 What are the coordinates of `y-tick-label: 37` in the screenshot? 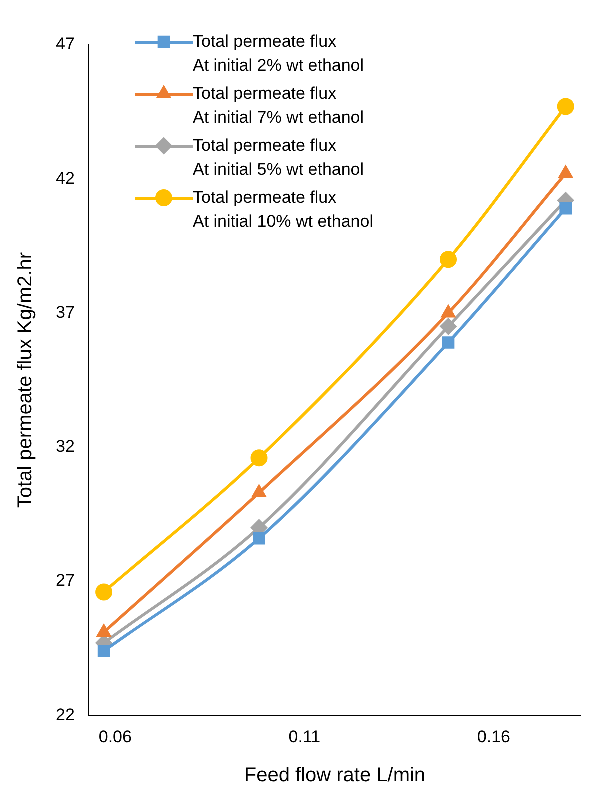 It's located at (65, 312).